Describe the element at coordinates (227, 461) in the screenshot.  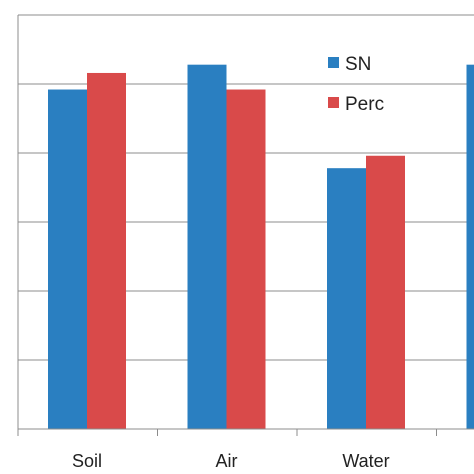
I see `x-tick-label-air: Air` at that location.